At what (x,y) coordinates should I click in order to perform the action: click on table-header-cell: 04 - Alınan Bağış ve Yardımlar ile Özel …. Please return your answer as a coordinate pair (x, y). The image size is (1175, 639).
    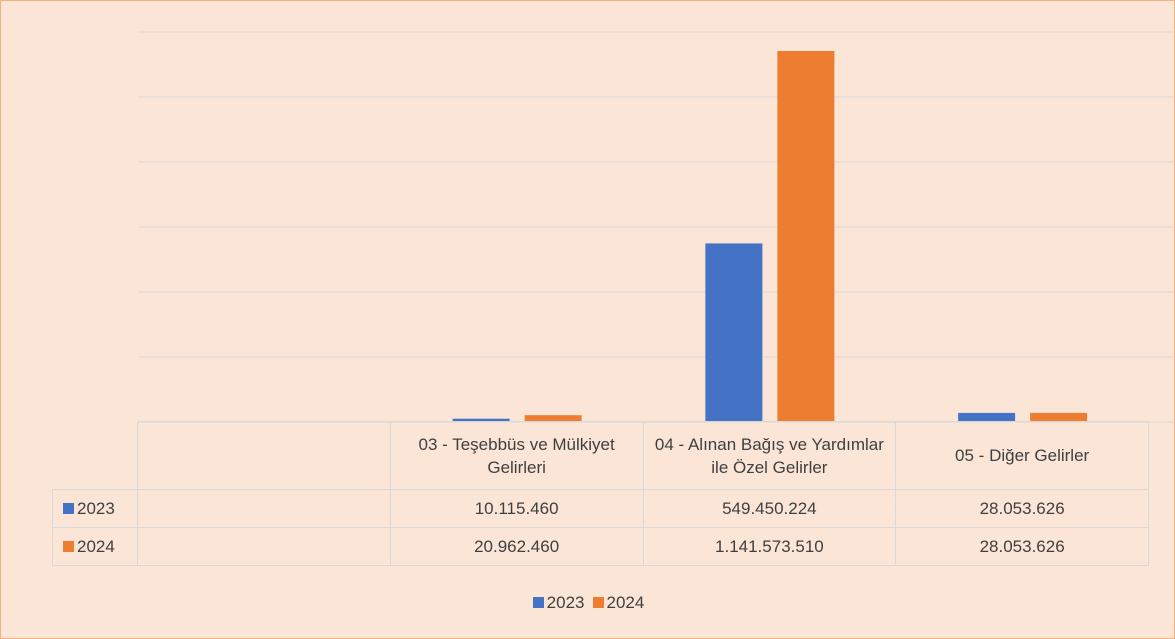
    Looking at the image, I should click on (769, 455).